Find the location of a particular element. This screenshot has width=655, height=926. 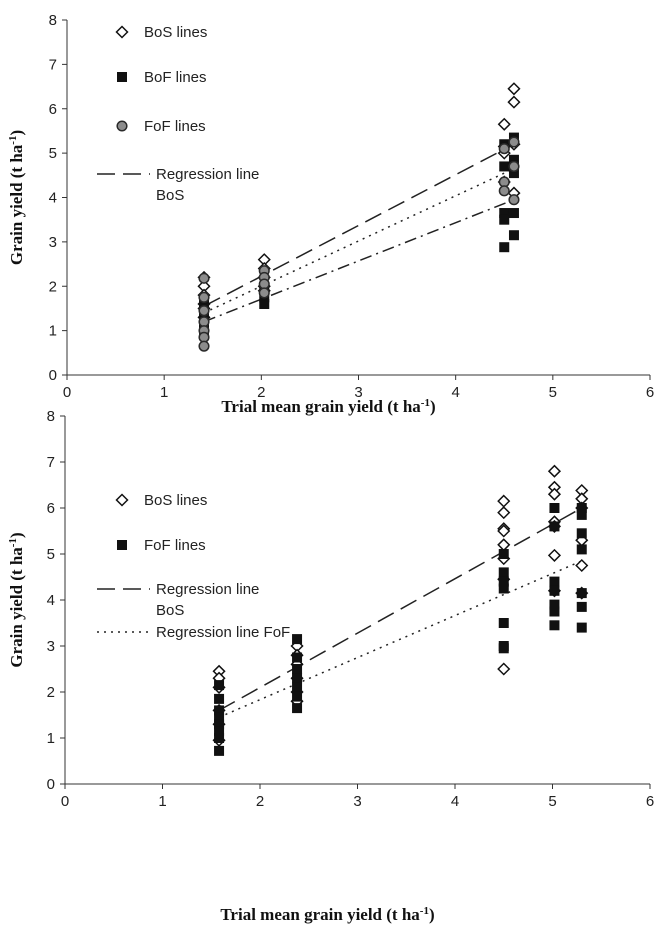

x-tick-label: 3 is located at coordinates (357, 801).